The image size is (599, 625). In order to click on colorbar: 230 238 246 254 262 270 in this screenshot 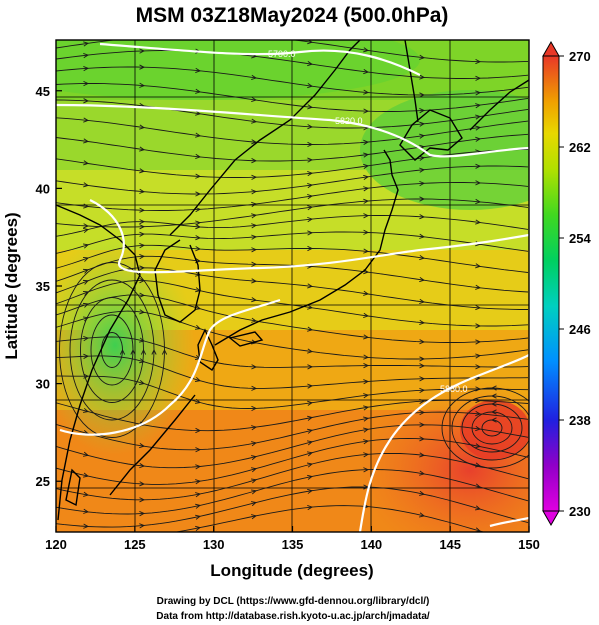, I will do `click(566, 283)`.